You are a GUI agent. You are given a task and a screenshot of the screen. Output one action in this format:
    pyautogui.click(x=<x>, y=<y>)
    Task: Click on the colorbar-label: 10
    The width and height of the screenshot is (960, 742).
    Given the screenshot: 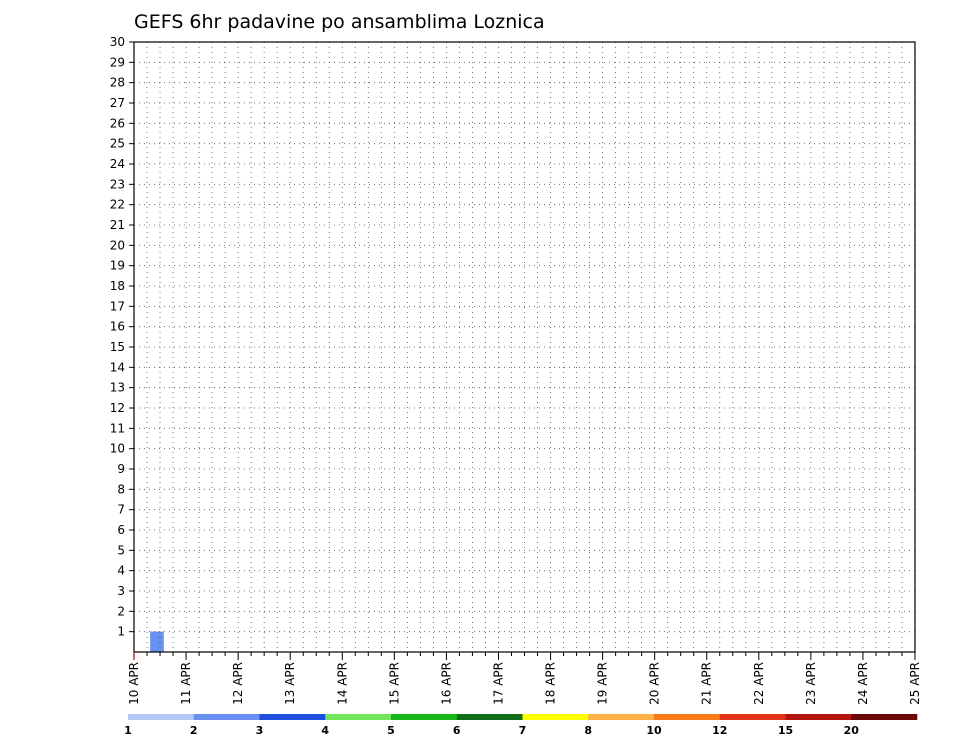 What is the action you would take?
    pyautogui.click(x=654, y=730)
    